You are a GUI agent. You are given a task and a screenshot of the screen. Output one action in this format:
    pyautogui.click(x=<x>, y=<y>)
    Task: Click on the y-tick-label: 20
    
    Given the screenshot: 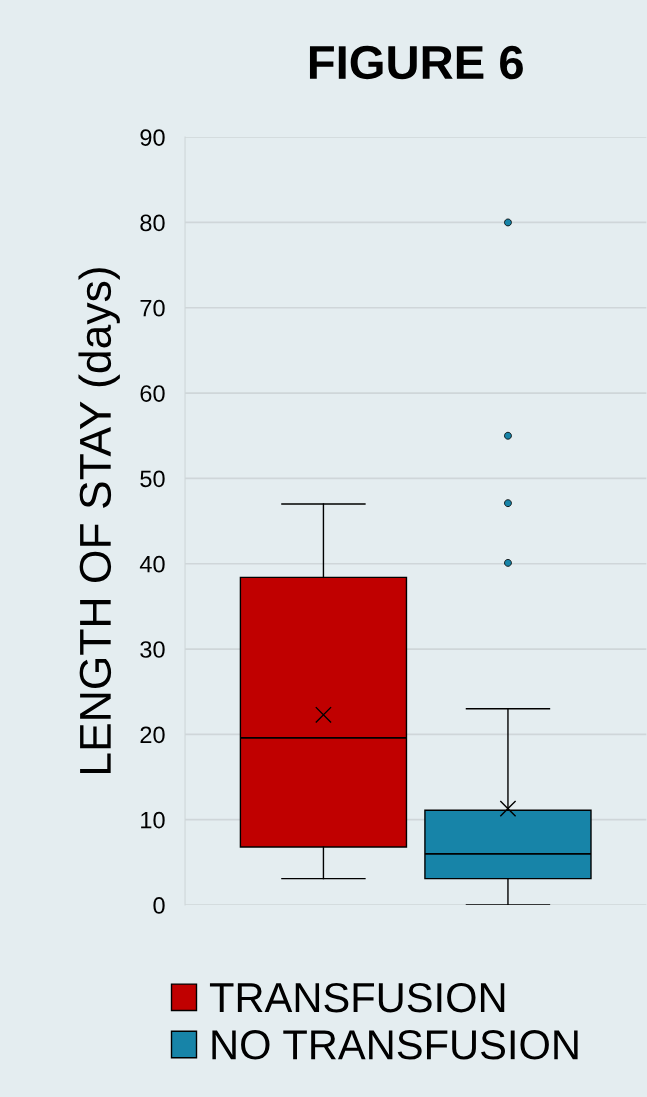 What is the action you would take?
    pyautogui.click(x=152, y=735)
    